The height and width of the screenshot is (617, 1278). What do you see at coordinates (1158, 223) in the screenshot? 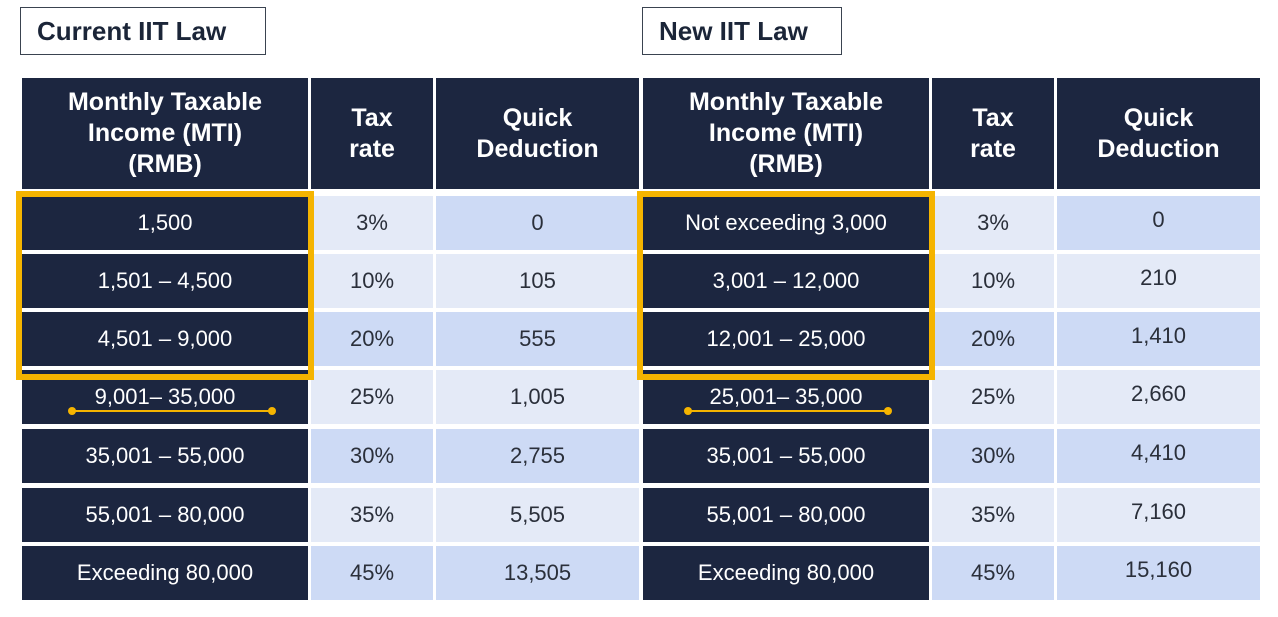
I see `new-row-1-deduction: 0` at bounding box center [1158, 223].